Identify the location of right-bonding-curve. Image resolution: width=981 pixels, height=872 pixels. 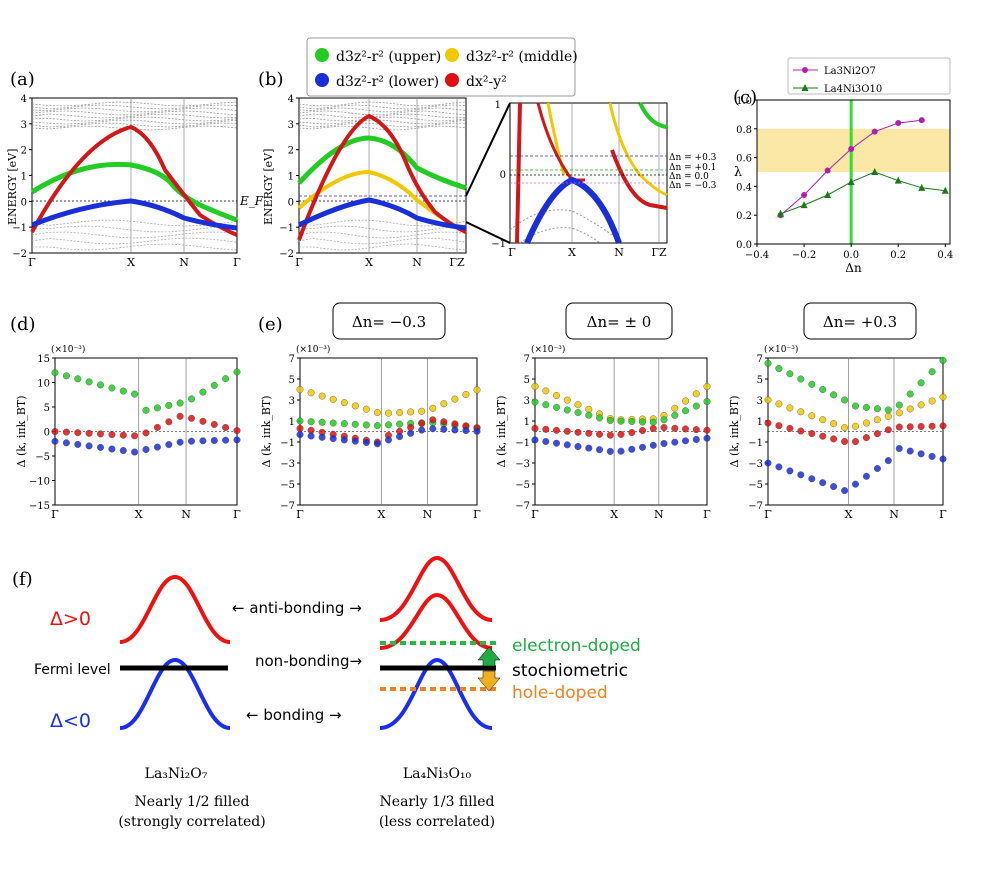
(436, 693).